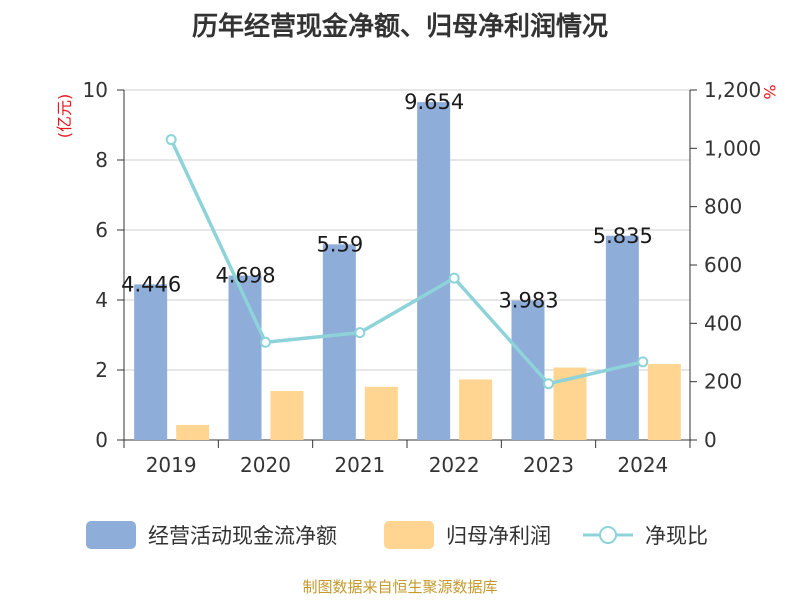  What do you see at coordinates (242, 536) in the screenshot?
I see `legend-label-ocf: 经营活动现金流净额` at bounding box center [242, 536].